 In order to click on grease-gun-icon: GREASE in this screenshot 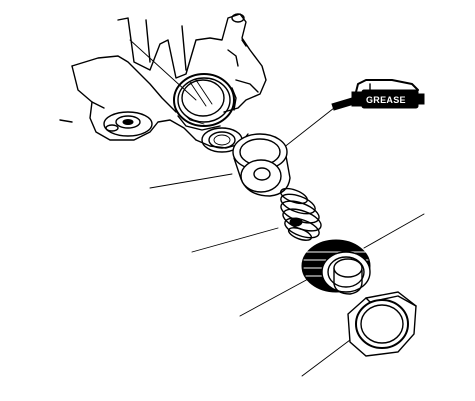, I will do `click(378, 95)`.